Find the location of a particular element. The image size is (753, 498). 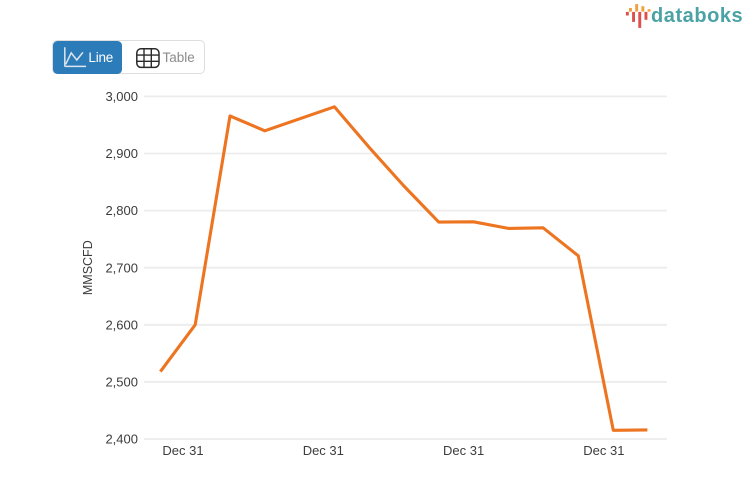

svg-text: 2,600 is located at coordinates (121, 324).